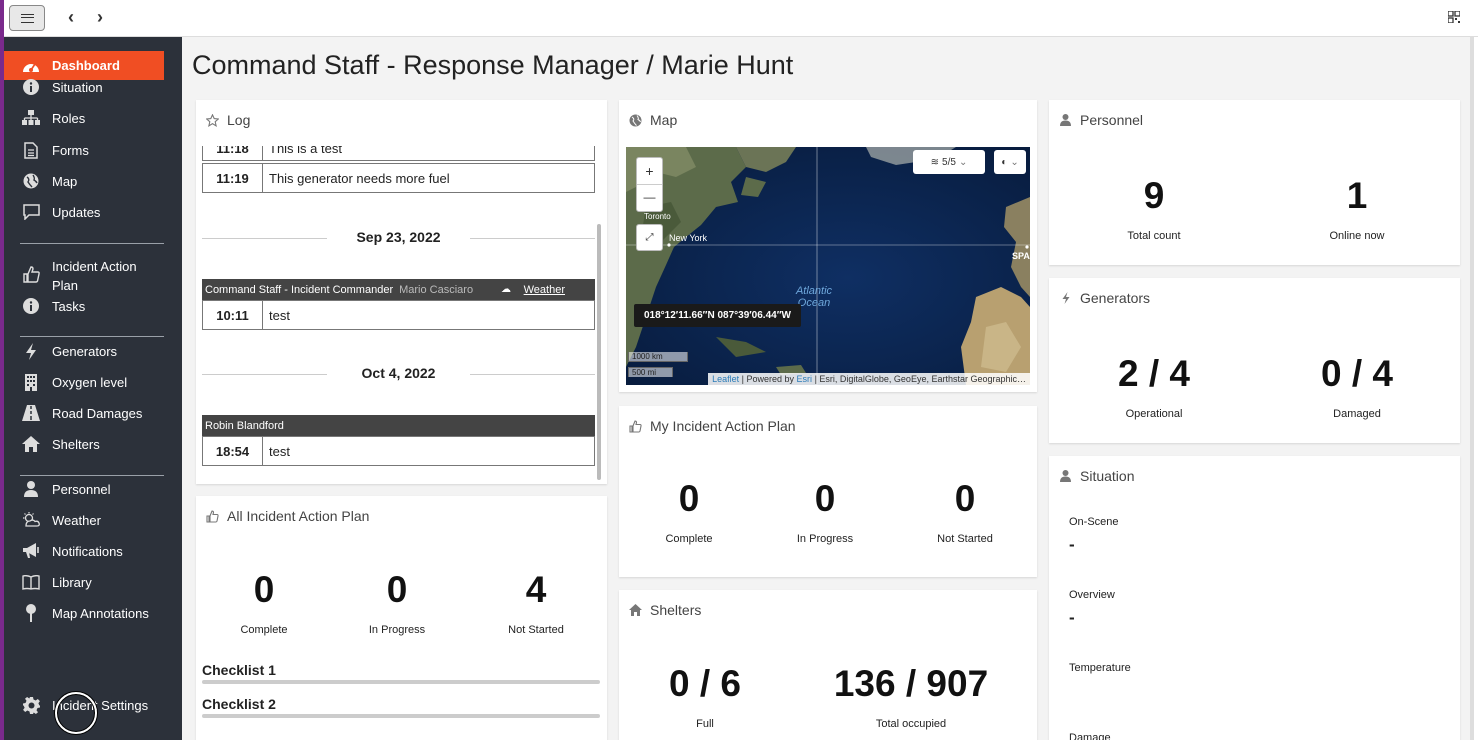 This screenshot has height=740, width=1478. Describe the element at coordinates (1357, 209) in the screenshot. I see `personnel-online-stat: 1 Online now` at that location.